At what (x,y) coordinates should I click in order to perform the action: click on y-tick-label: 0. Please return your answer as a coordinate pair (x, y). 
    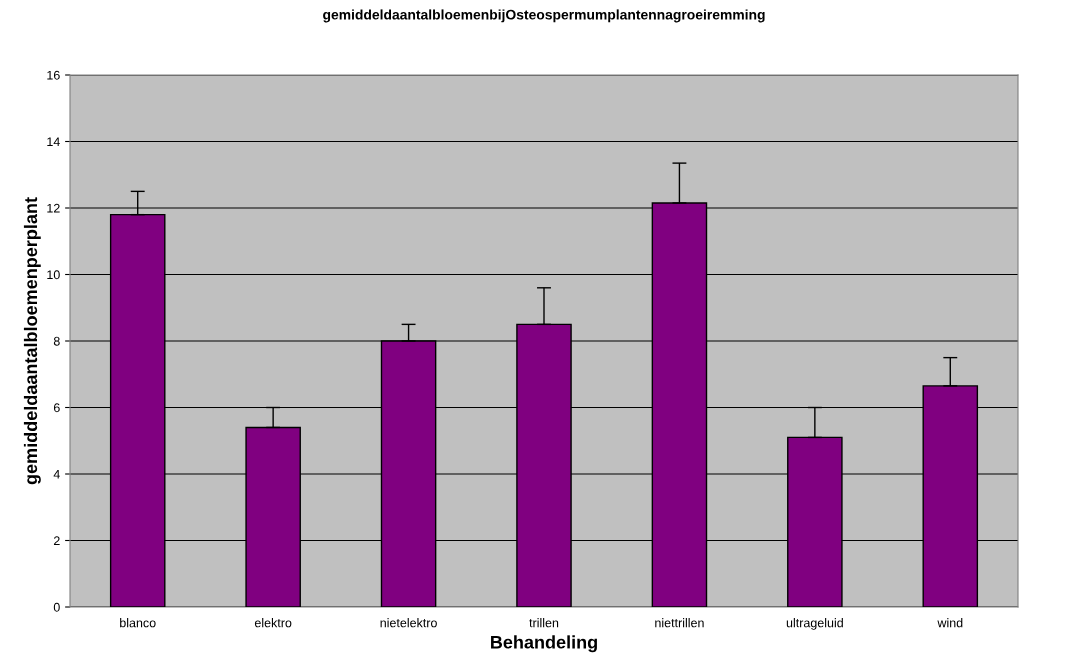
    Looking at the image, I should click on (56, 607).